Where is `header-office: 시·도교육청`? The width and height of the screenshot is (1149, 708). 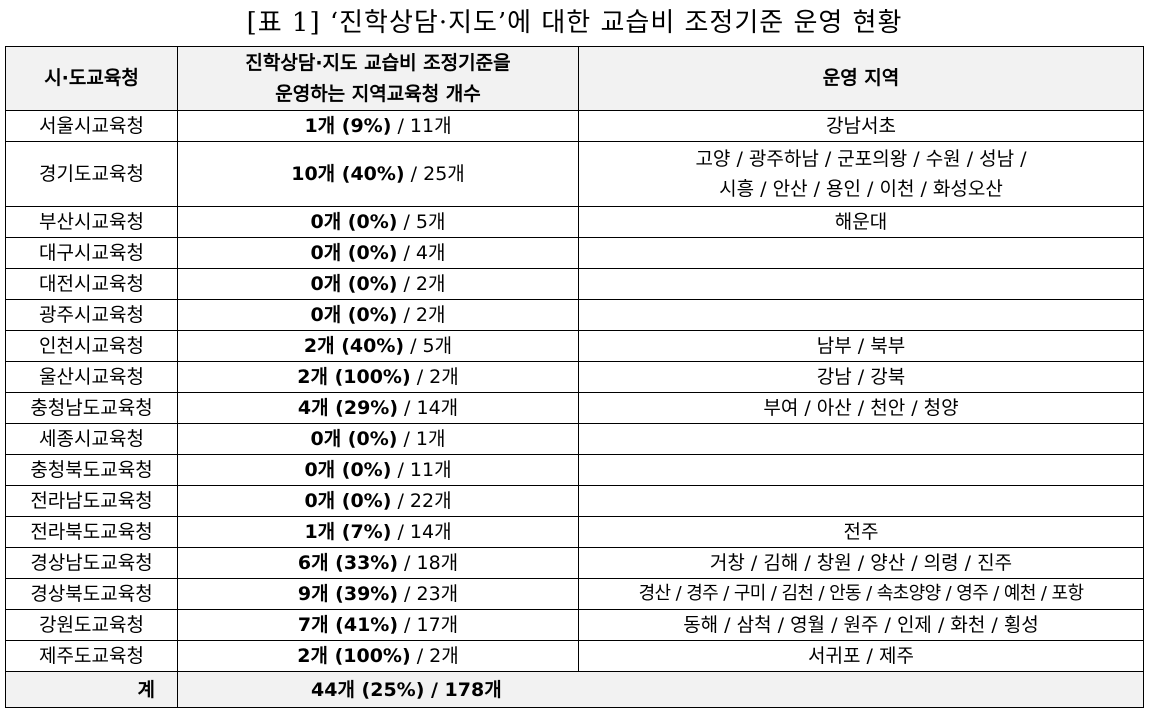
header-office: 시·도교육청 is located at coordinates (91, 78).